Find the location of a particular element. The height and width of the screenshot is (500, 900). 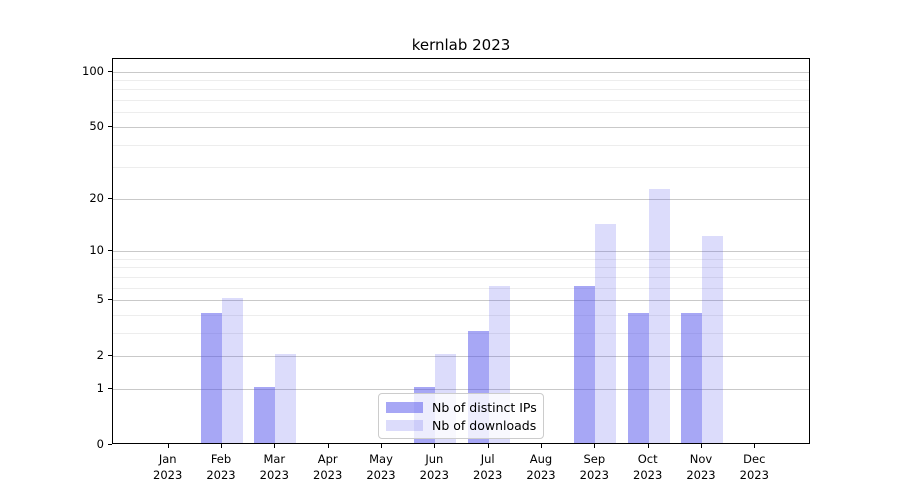

legend: Nb of distinct IPs Nb of downloads is located at coordinates (461, 416).